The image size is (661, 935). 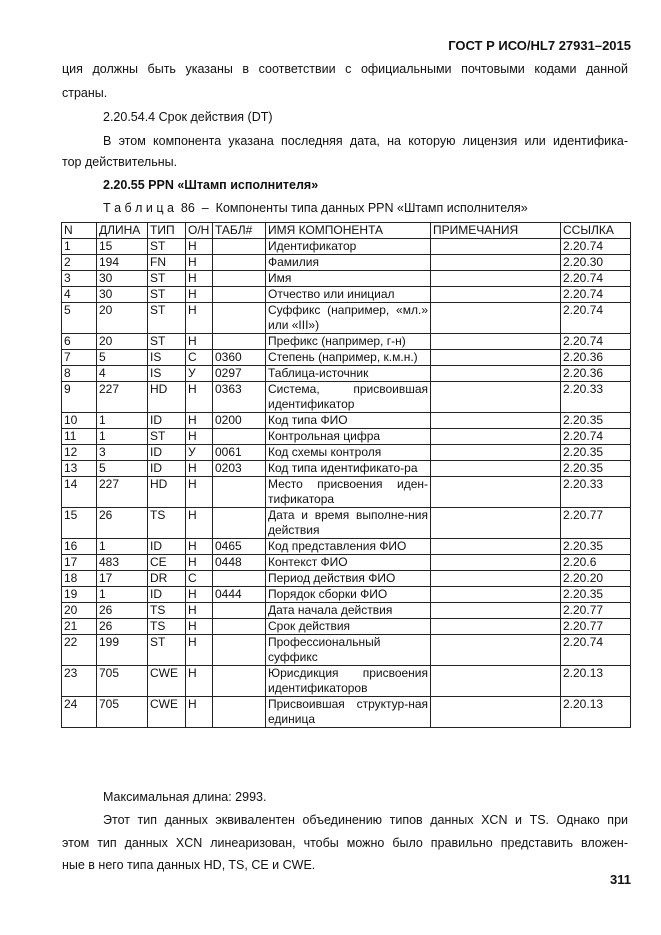 What do you see at coordinates (346, 246) in the screenshot?
I see `table-row: 1 15 ST Н Идентификатор 2.20.74` at bounding box center [346, 246].